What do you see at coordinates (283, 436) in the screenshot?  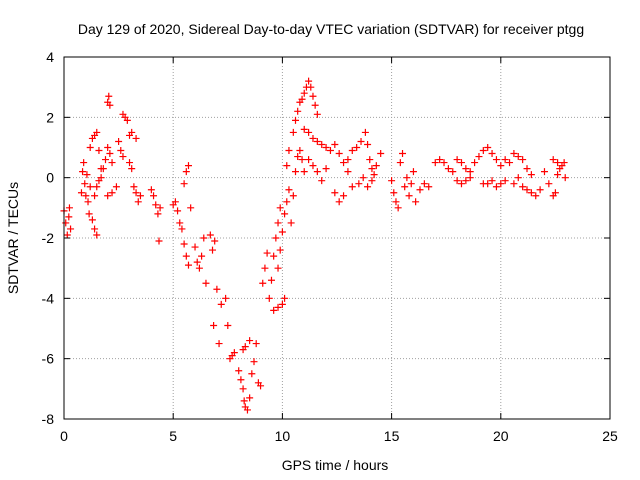 I see `x-tick-label: 10` at bounding box center [283, 436].